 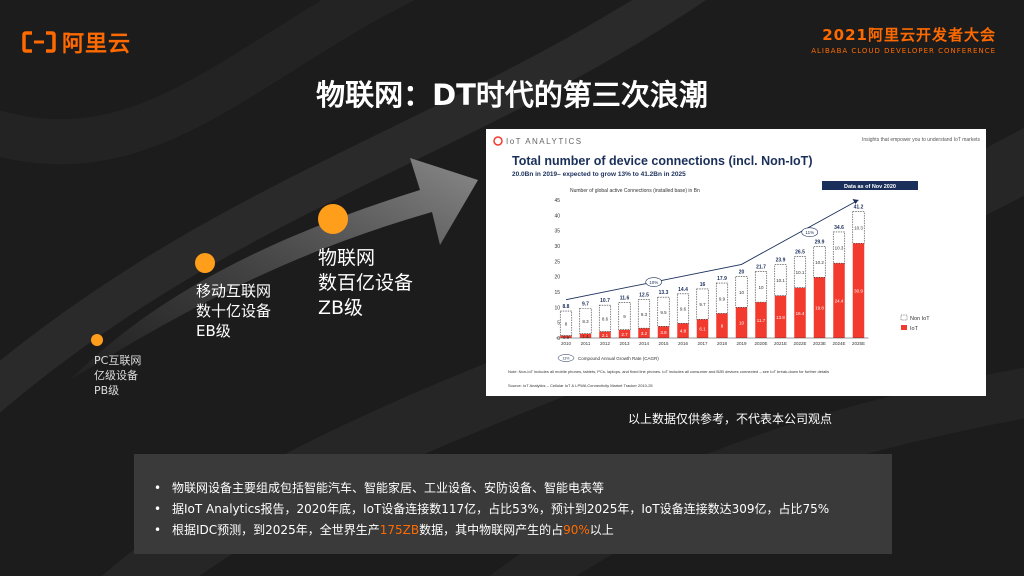 What do you see at coordinates (702, 329) in the screenshot?
I see `iot-value-label: 6.1` at bounding box center [702, 329].